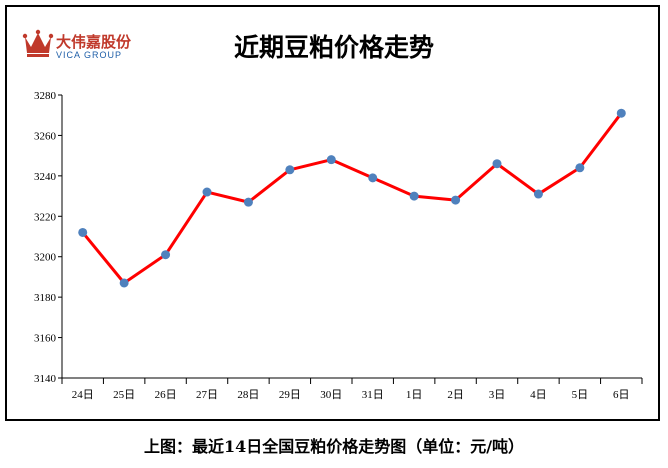  Describe the element at coordinates (333, 47) in the screenshot. I see `chart-title: 近期豆粕价格走势` at that location.